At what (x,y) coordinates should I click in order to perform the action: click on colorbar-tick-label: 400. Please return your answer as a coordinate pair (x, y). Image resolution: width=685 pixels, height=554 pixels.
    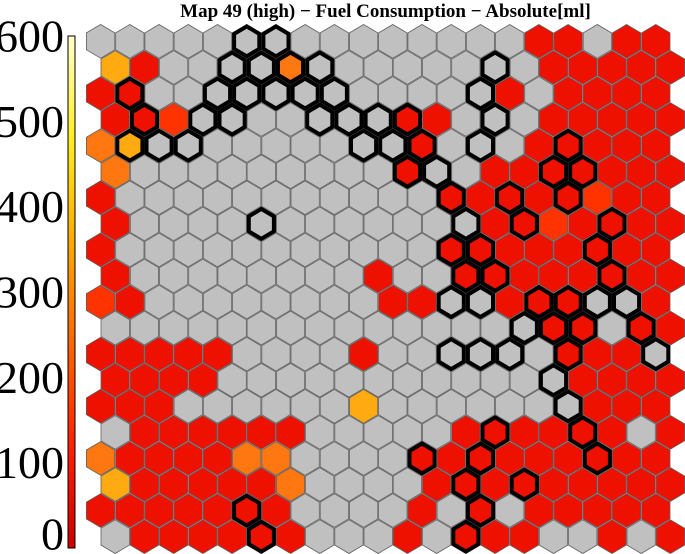
    Looking at the image, I should click on (32, 206).